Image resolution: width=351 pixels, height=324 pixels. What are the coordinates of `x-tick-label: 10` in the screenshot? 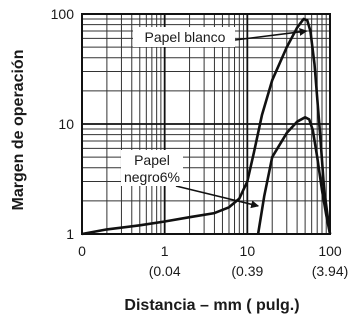 It's located at (248, 251).